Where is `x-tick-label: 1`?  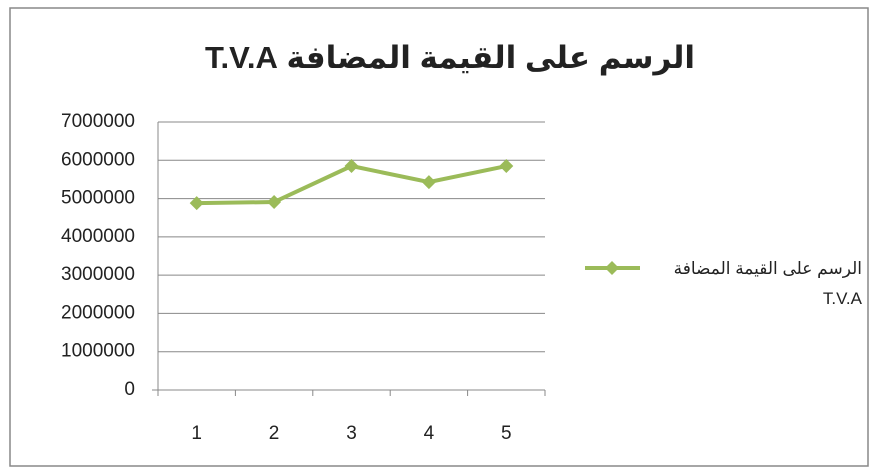
x-tick-label: 1 is located at coordinates (196, 433).